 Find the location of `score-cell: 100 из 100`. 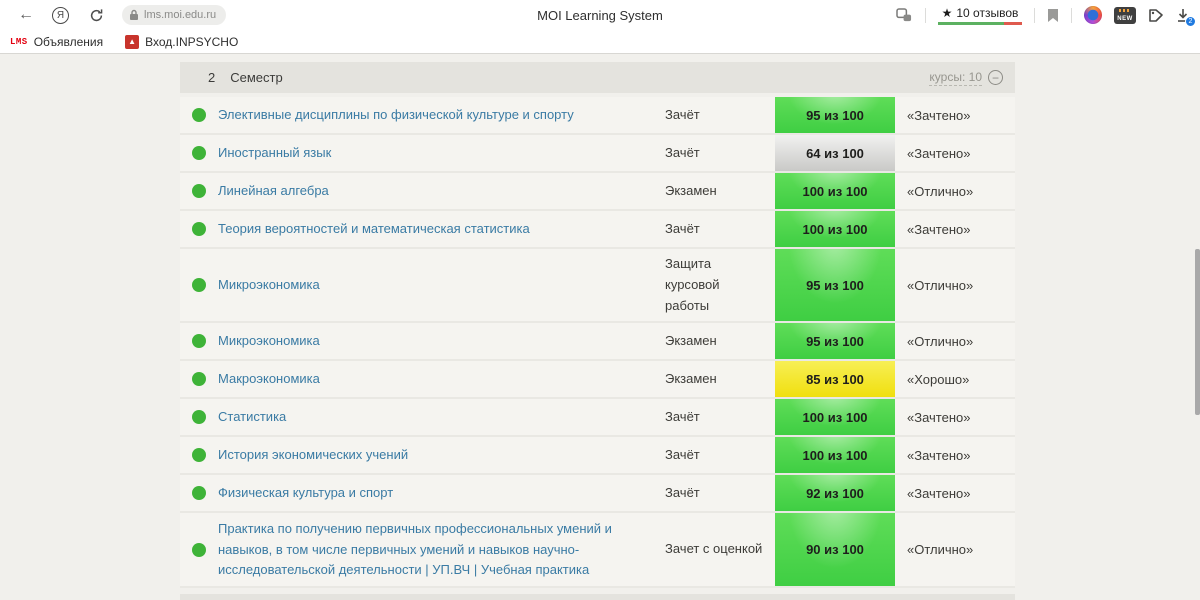

score-cell: 100 из 100 is located at coordinates (835, 455).